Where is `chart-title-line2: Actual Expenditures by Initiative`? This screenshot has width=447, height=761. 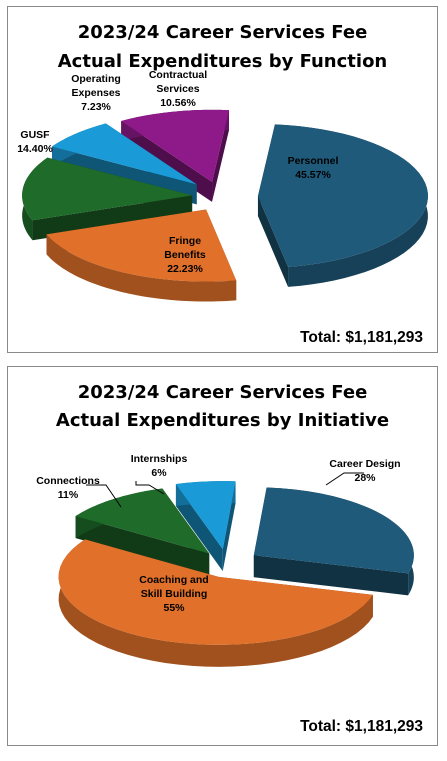
chart-title-line2: Actual Expenditures by Initiative is located at coordinates (222, 420).